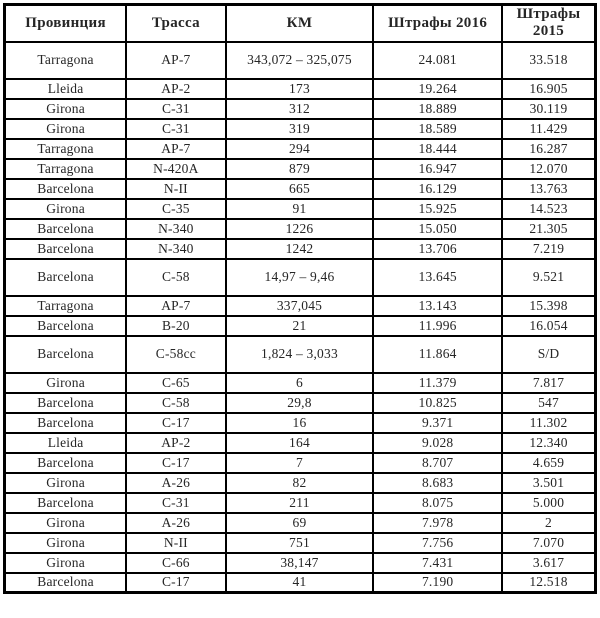 The image size is (600, 618). Describe the element at coordinates (299, 502) in the screenshot. I see `cell-km: 211` at that location.